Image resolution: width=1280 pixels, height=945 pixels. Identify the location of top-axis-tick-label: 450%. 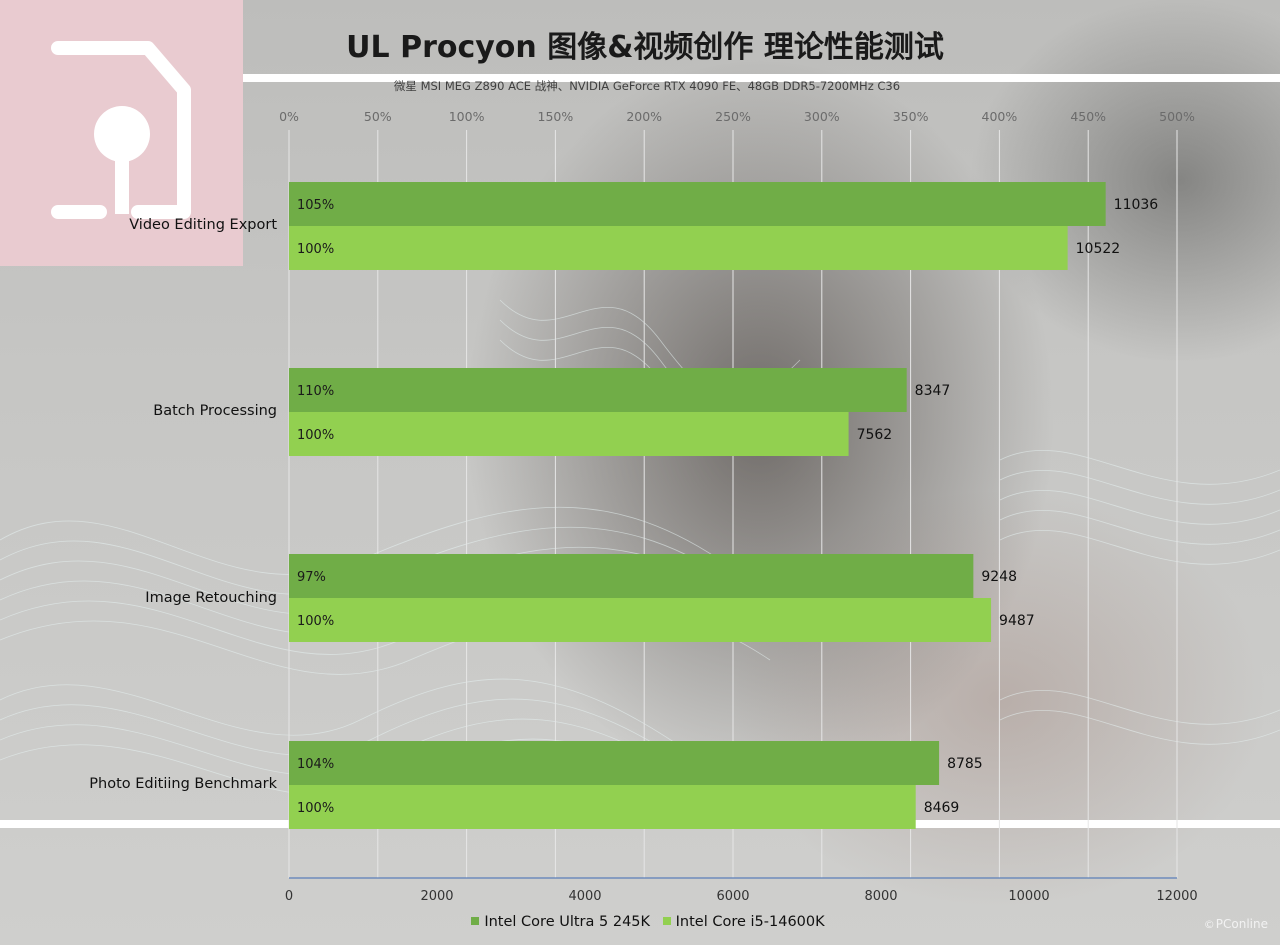
(1088, 116).